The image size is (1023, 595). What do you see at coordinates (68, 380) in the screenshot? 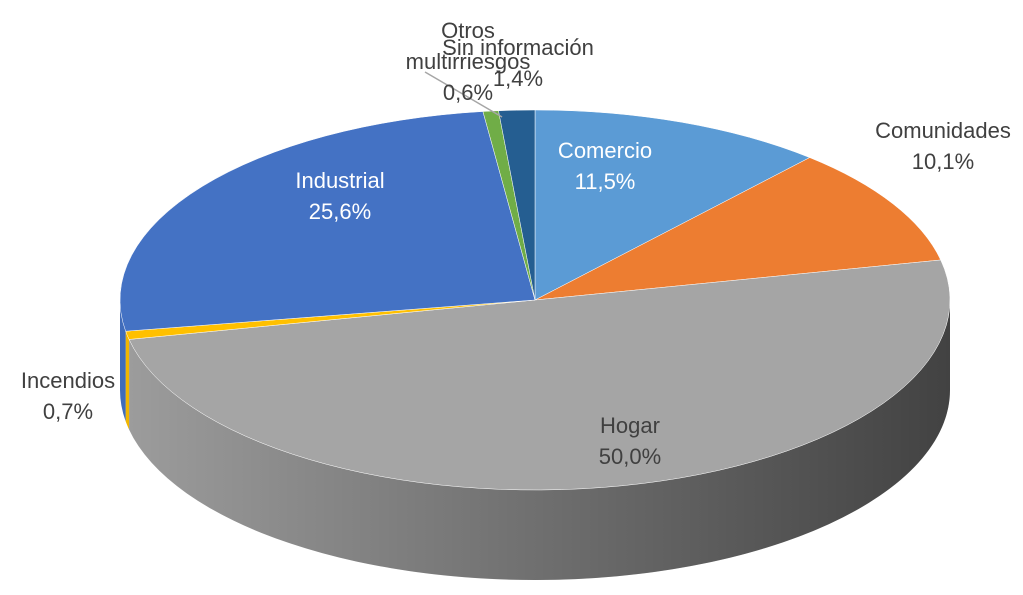
I see `category-label: Incendios` at bounding box center [68, 380].